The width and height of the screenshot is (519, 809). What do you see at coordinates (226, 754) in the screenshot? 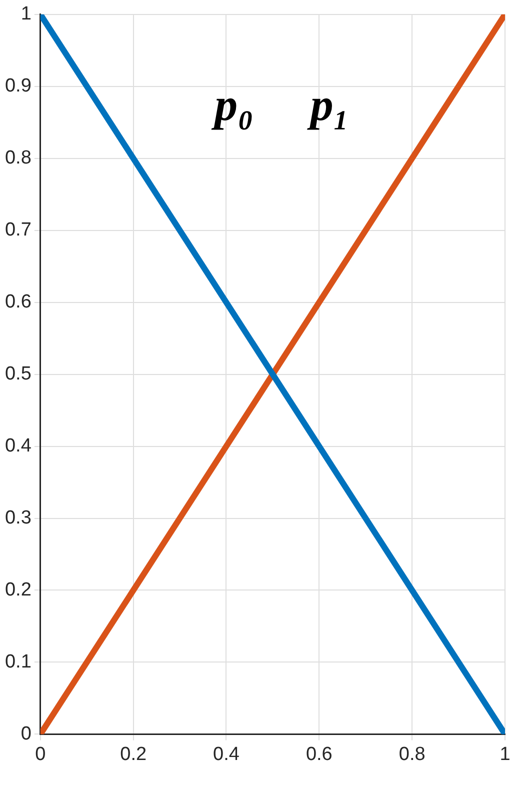
I see `x-tick-label: 0.4` at bounding box center [226, 754].